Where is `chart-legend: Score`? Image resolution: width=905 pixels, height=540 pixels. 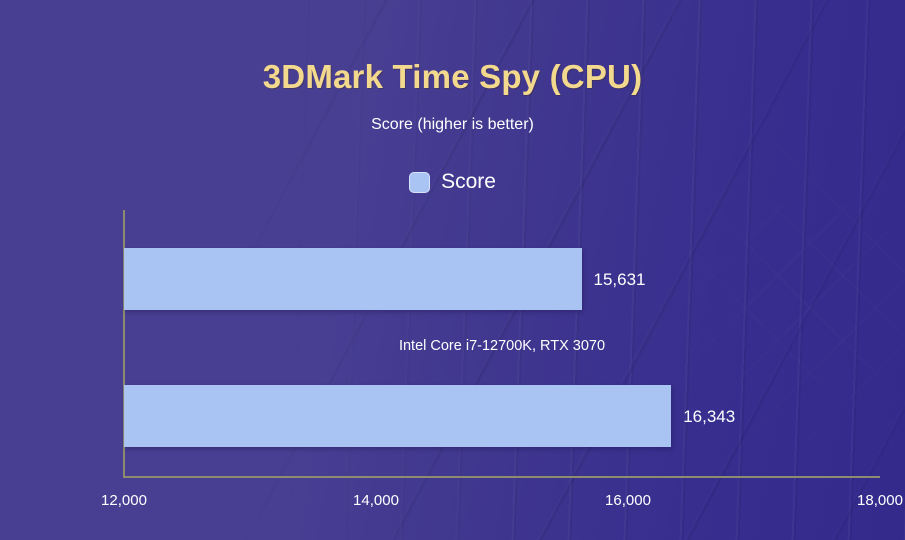
chart-legend: Score is located at coordinates (452, 182).